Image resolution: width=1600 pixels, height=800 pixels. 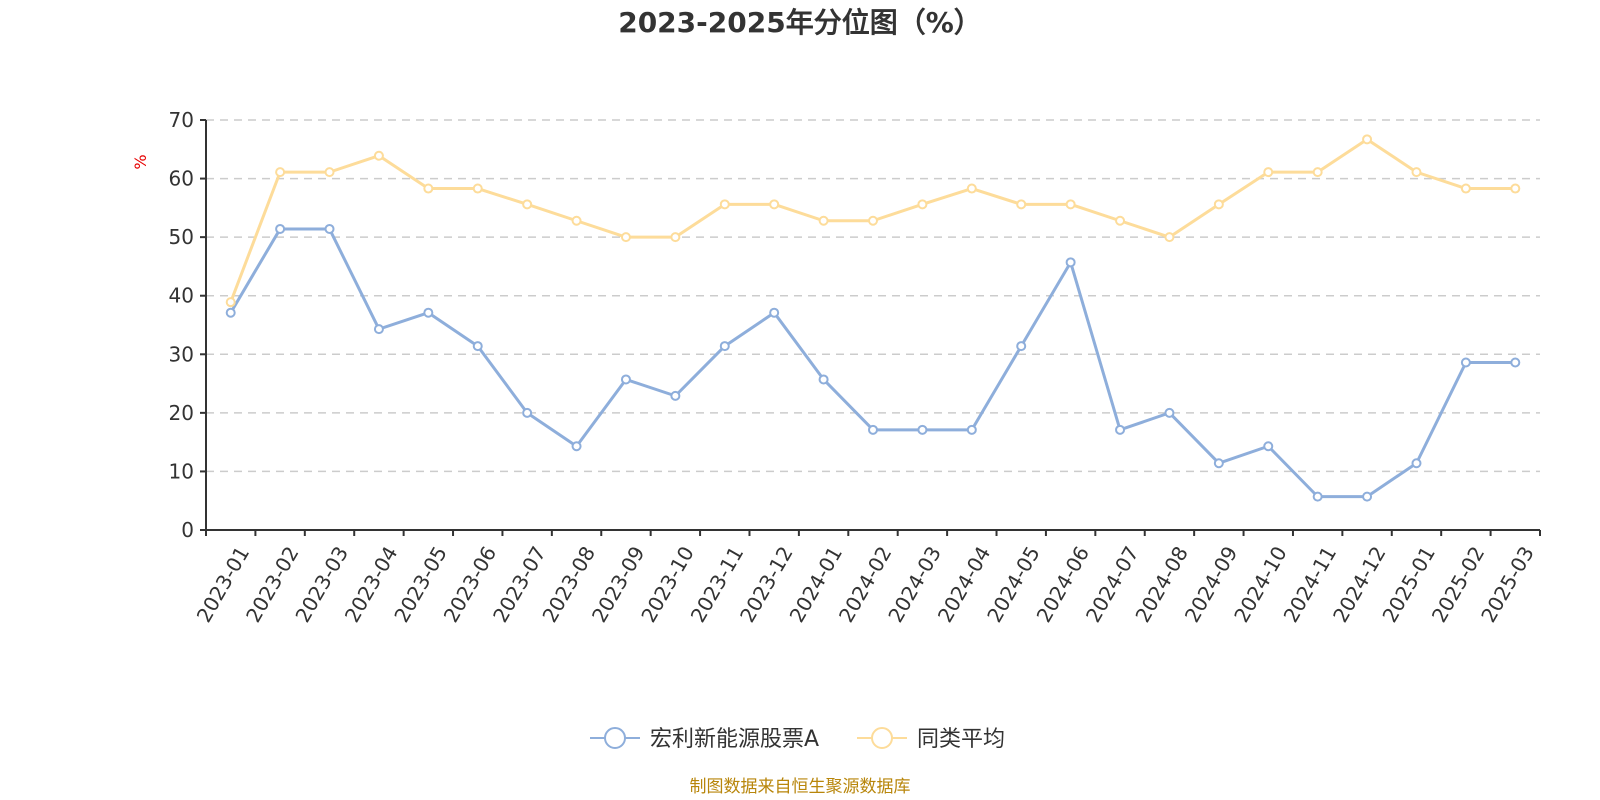 What do you see at coordinates (181, 179) in the screenshot?
I see `y-tick-label: 60` at bounding box center [181, 179].